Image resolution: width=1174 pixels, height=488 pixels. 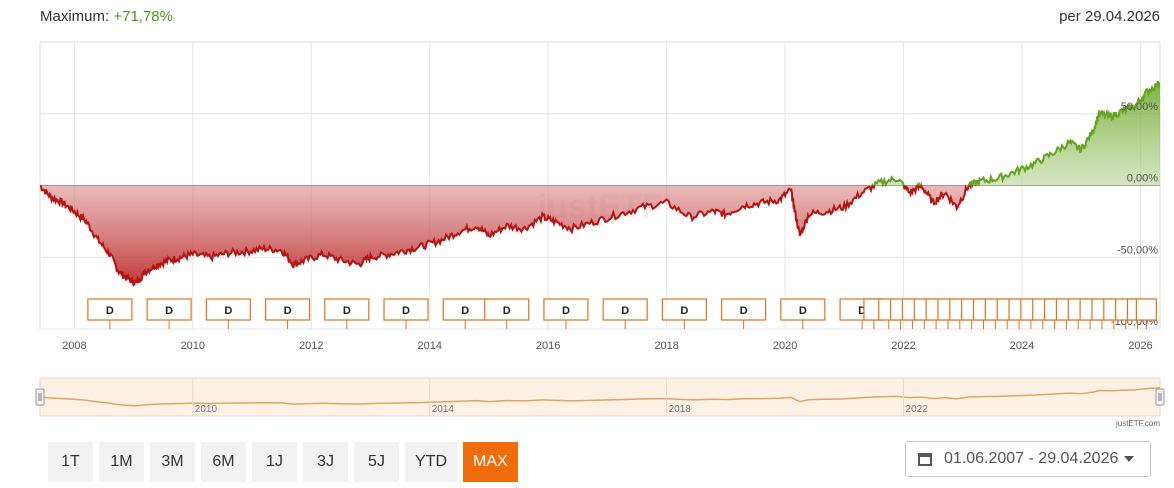 I want to click on date-range-label: 01.06.2007 - 29.04.2026, so click(x=1031, y=458).